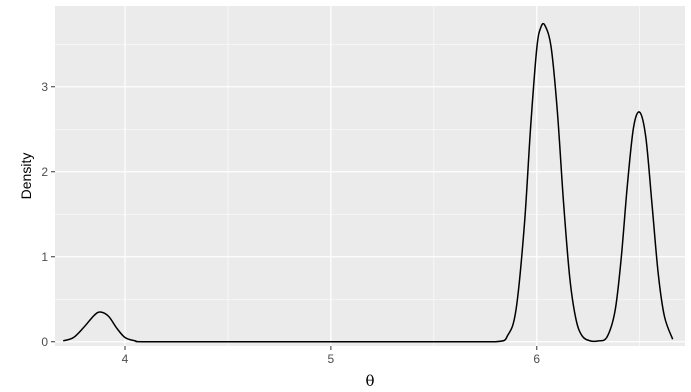 Image resolution: width=691 pixels, height=392 pixels. Describe the element at coordinates (44, 87) in the screenshot. I see `y-tick-label: 3` at that location.